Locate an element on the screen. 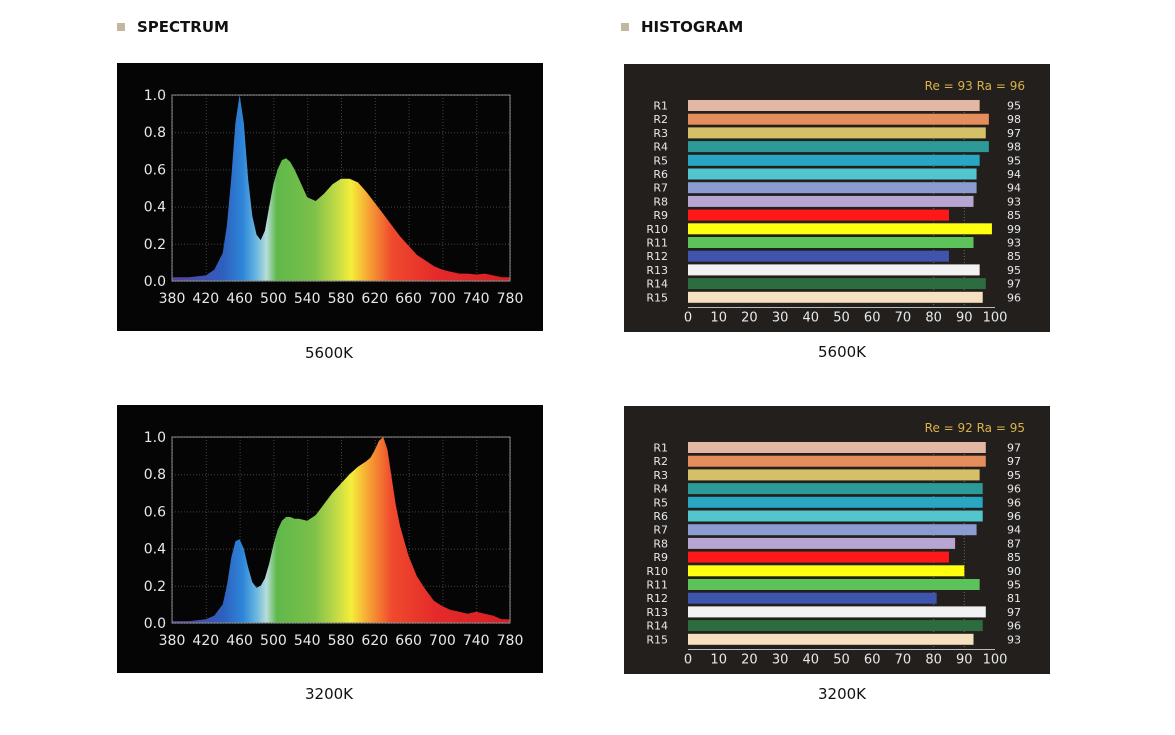 This screenshot has height=735, width=1175. y-tick-label: 0.2 is located at coordinates (155, 245).